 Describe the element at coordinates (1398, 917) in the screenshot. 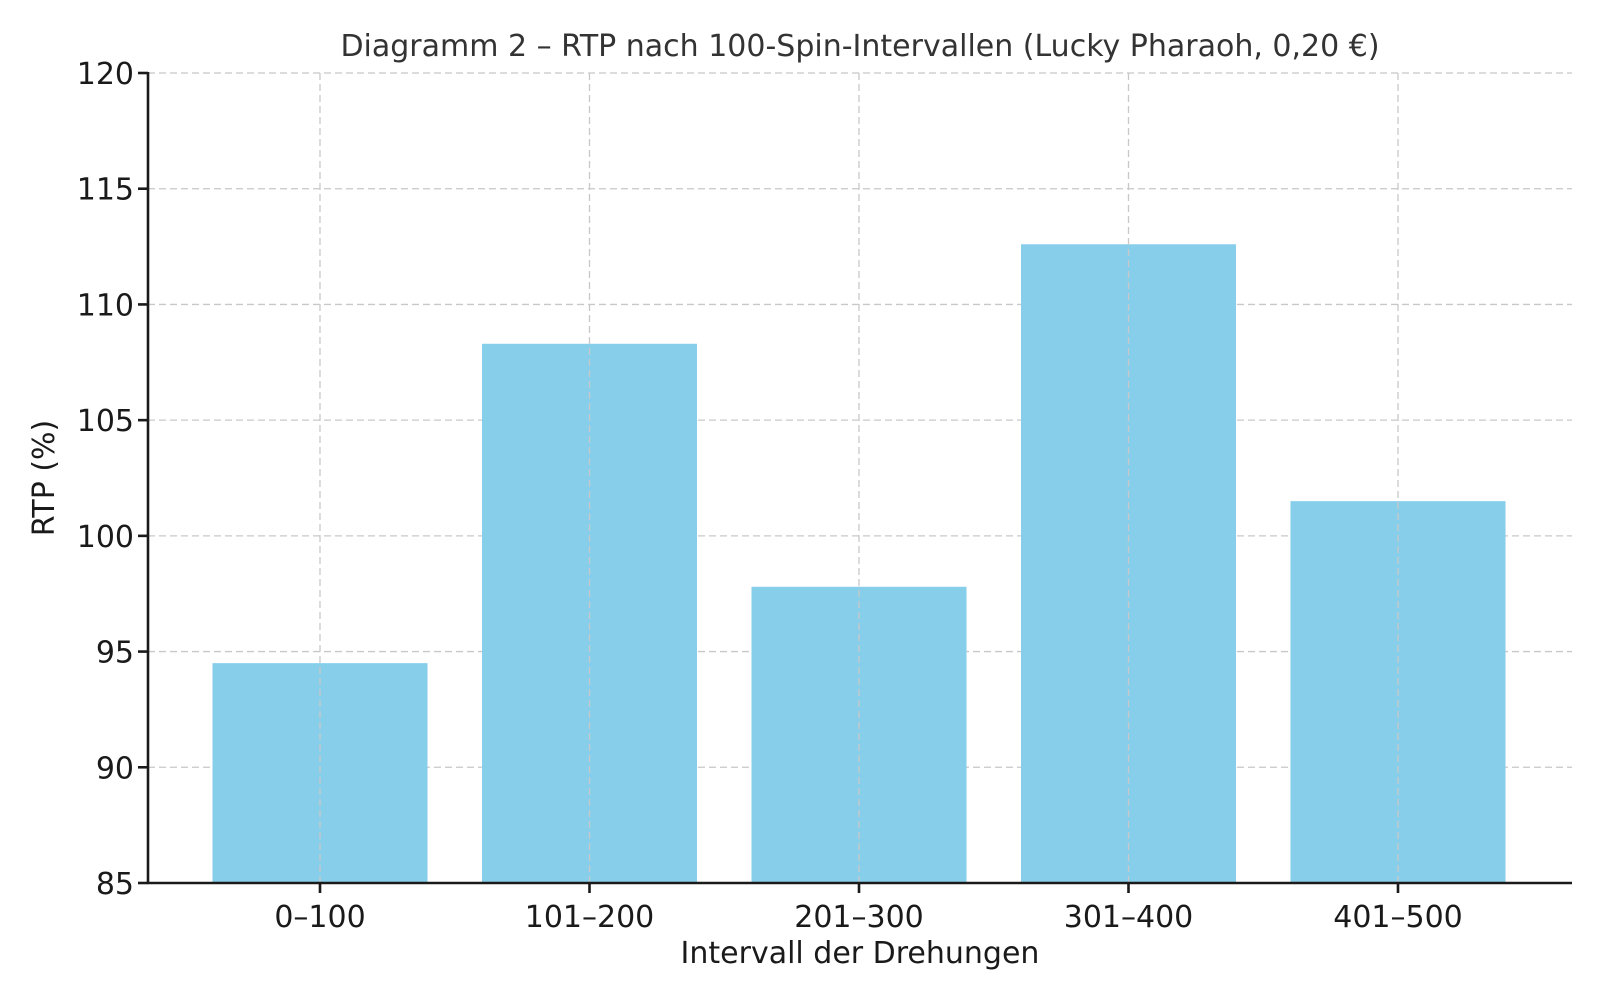

I see `x-tick-label: 401–500` at that location.